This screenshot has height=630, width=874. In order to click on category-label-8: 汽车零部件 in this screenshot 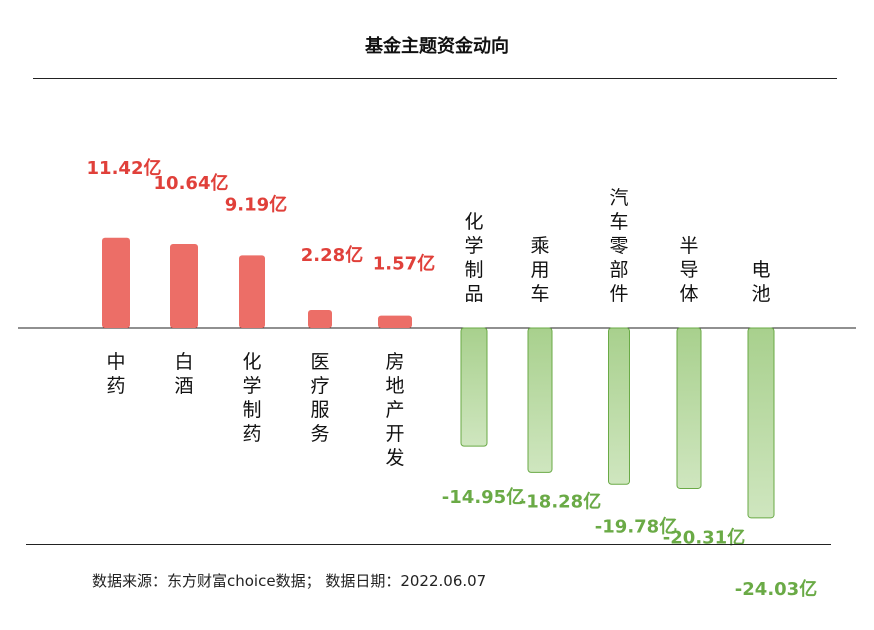, I will do `click(618, 246)`.